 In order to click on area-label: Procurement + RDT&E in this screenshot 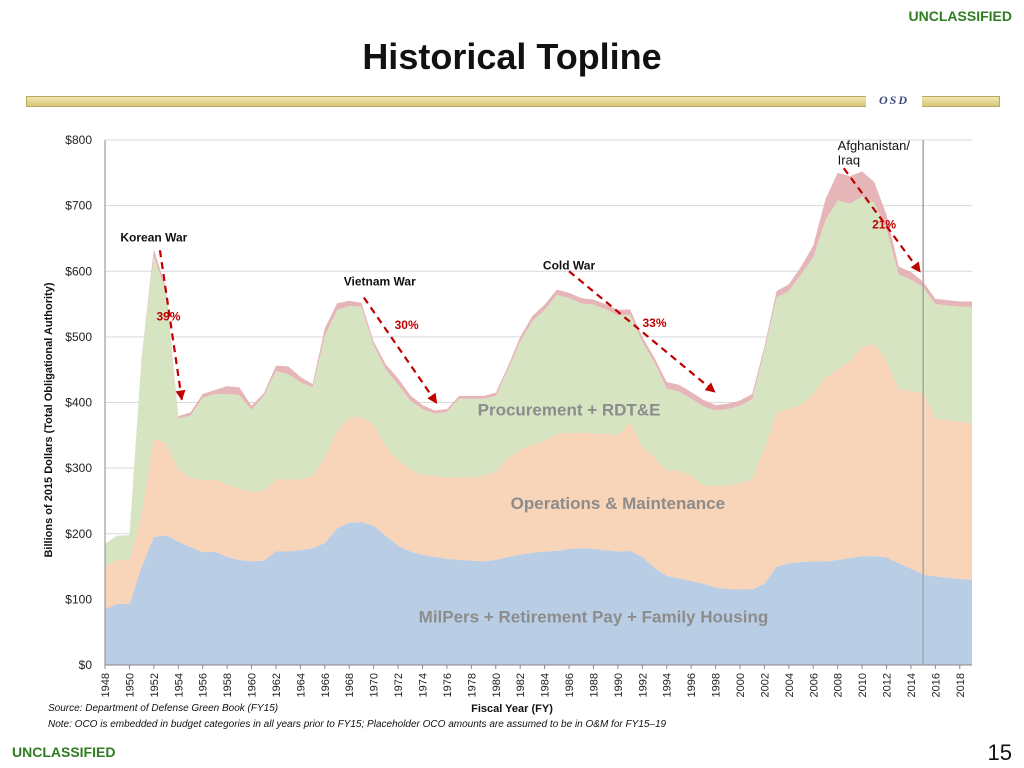, I will do `click(569, 410)`.